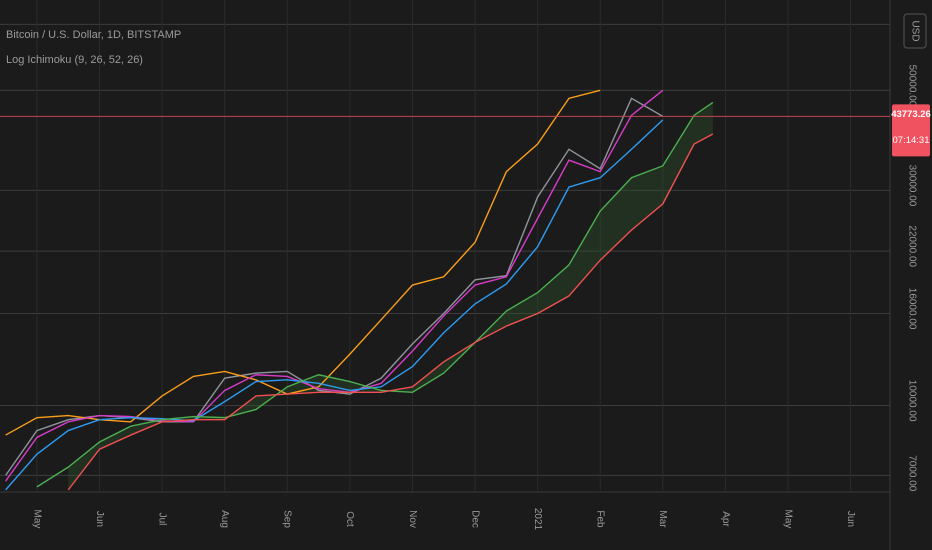 The height and width of the screenshot is (550, 932). Describe the element at coordinates (349, 519) in the screenshot. I see `x-tick-label: Oct` at that location.